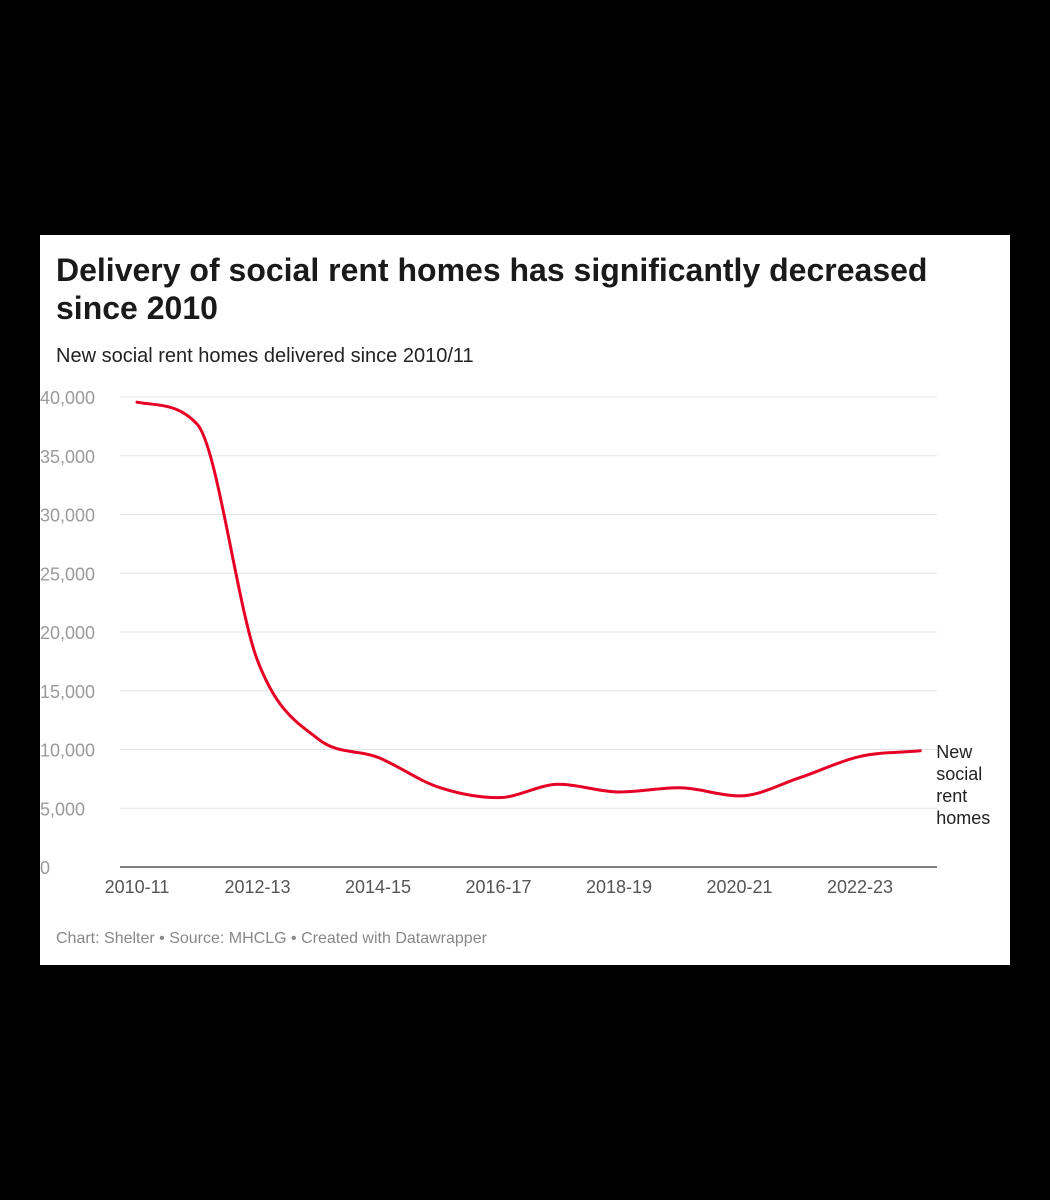 Image resolution: width=1050 pixels, height=1200 pixels. I want to click on y-tick-label: 25,000, so click(67, 574).